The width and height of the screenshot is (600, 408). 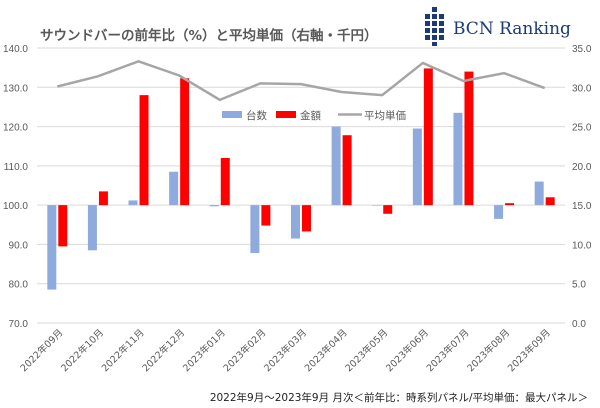 I want to click on legend-label-avg-price: 平均単価, so click(x=385, y=115).